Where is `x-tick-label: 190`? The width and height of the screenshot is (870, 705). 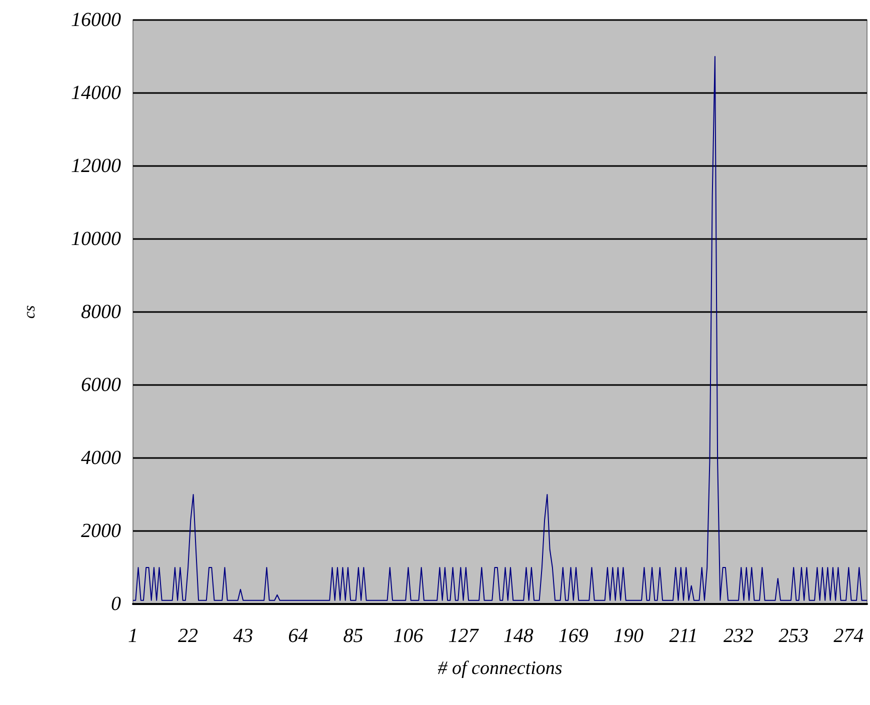 x-tick-label: 190 is located at coordinates (628, 636).